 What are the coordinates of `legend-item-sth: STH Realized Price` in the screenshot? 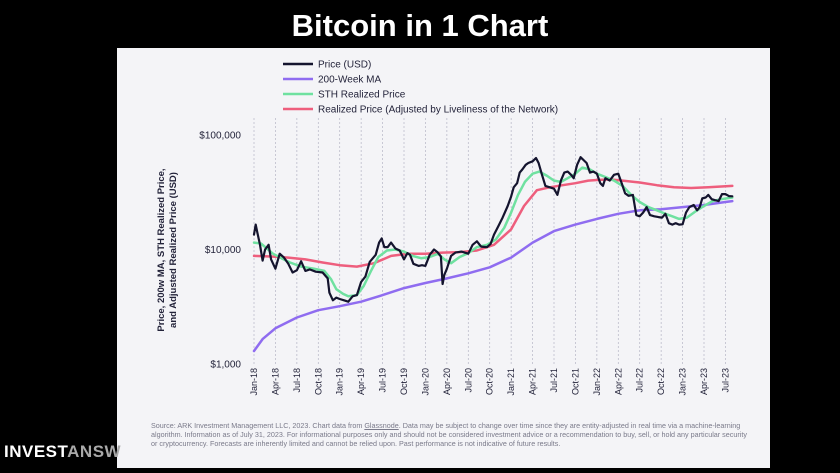 It's located at (344, 95).